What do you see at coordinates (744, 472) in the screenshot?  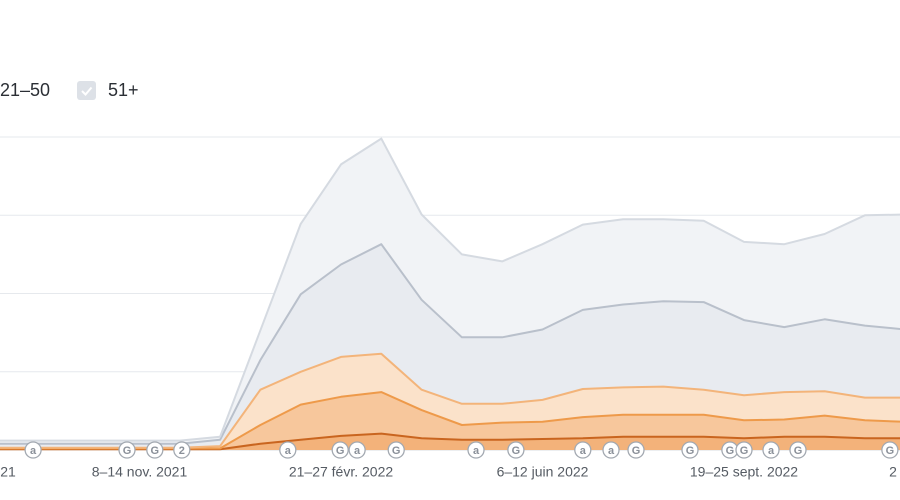 I see `x-tick-label: 19–25 sept. 2022` at bounding box center [744, 472].